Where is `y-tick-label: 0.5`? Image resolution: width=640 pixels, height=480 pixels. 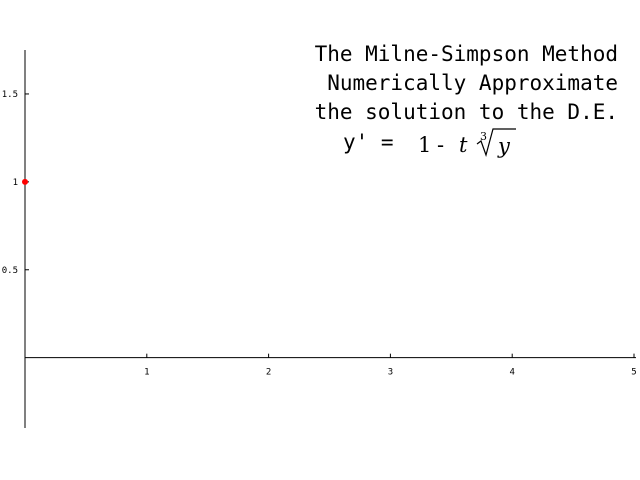
y-tick-label: 0.5 is located at coordinates (10, 271).